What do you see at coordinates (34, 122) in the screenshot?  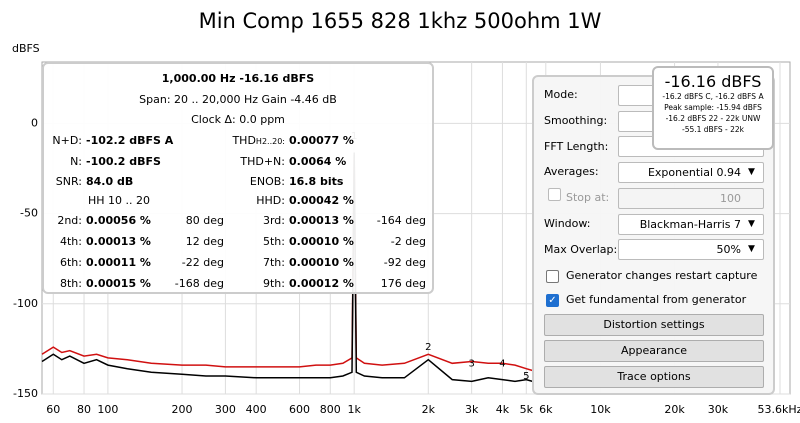 I see `y-tick-label: 0` at bounding box center [34, 122].